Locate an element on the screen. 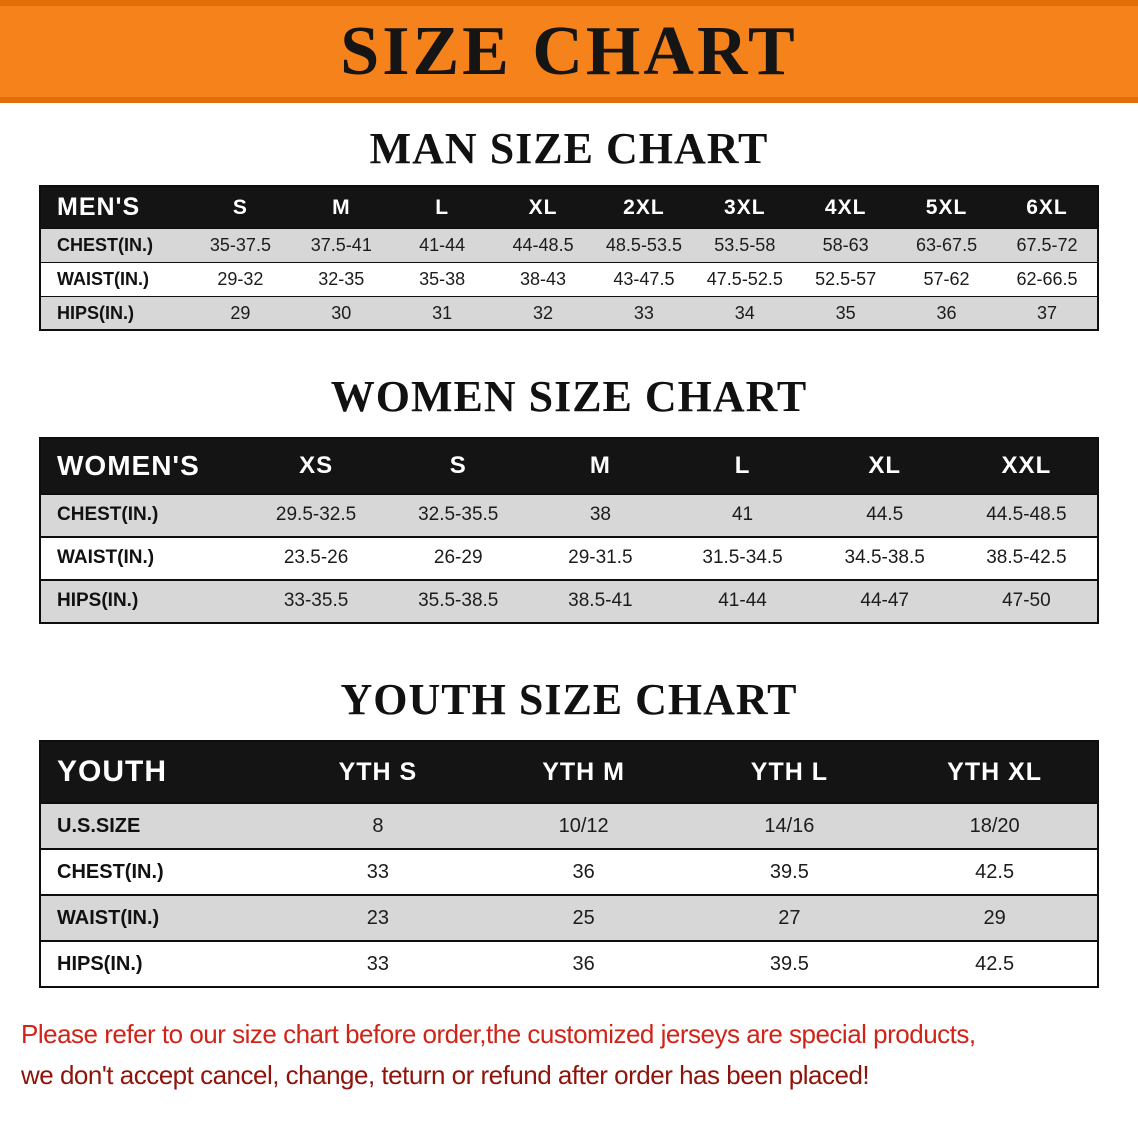 This screenshot has width=1138, height=1132. table-row: CHEST(IN.) 33 36 39.5 42.5 is located at coordinates (569, 872).